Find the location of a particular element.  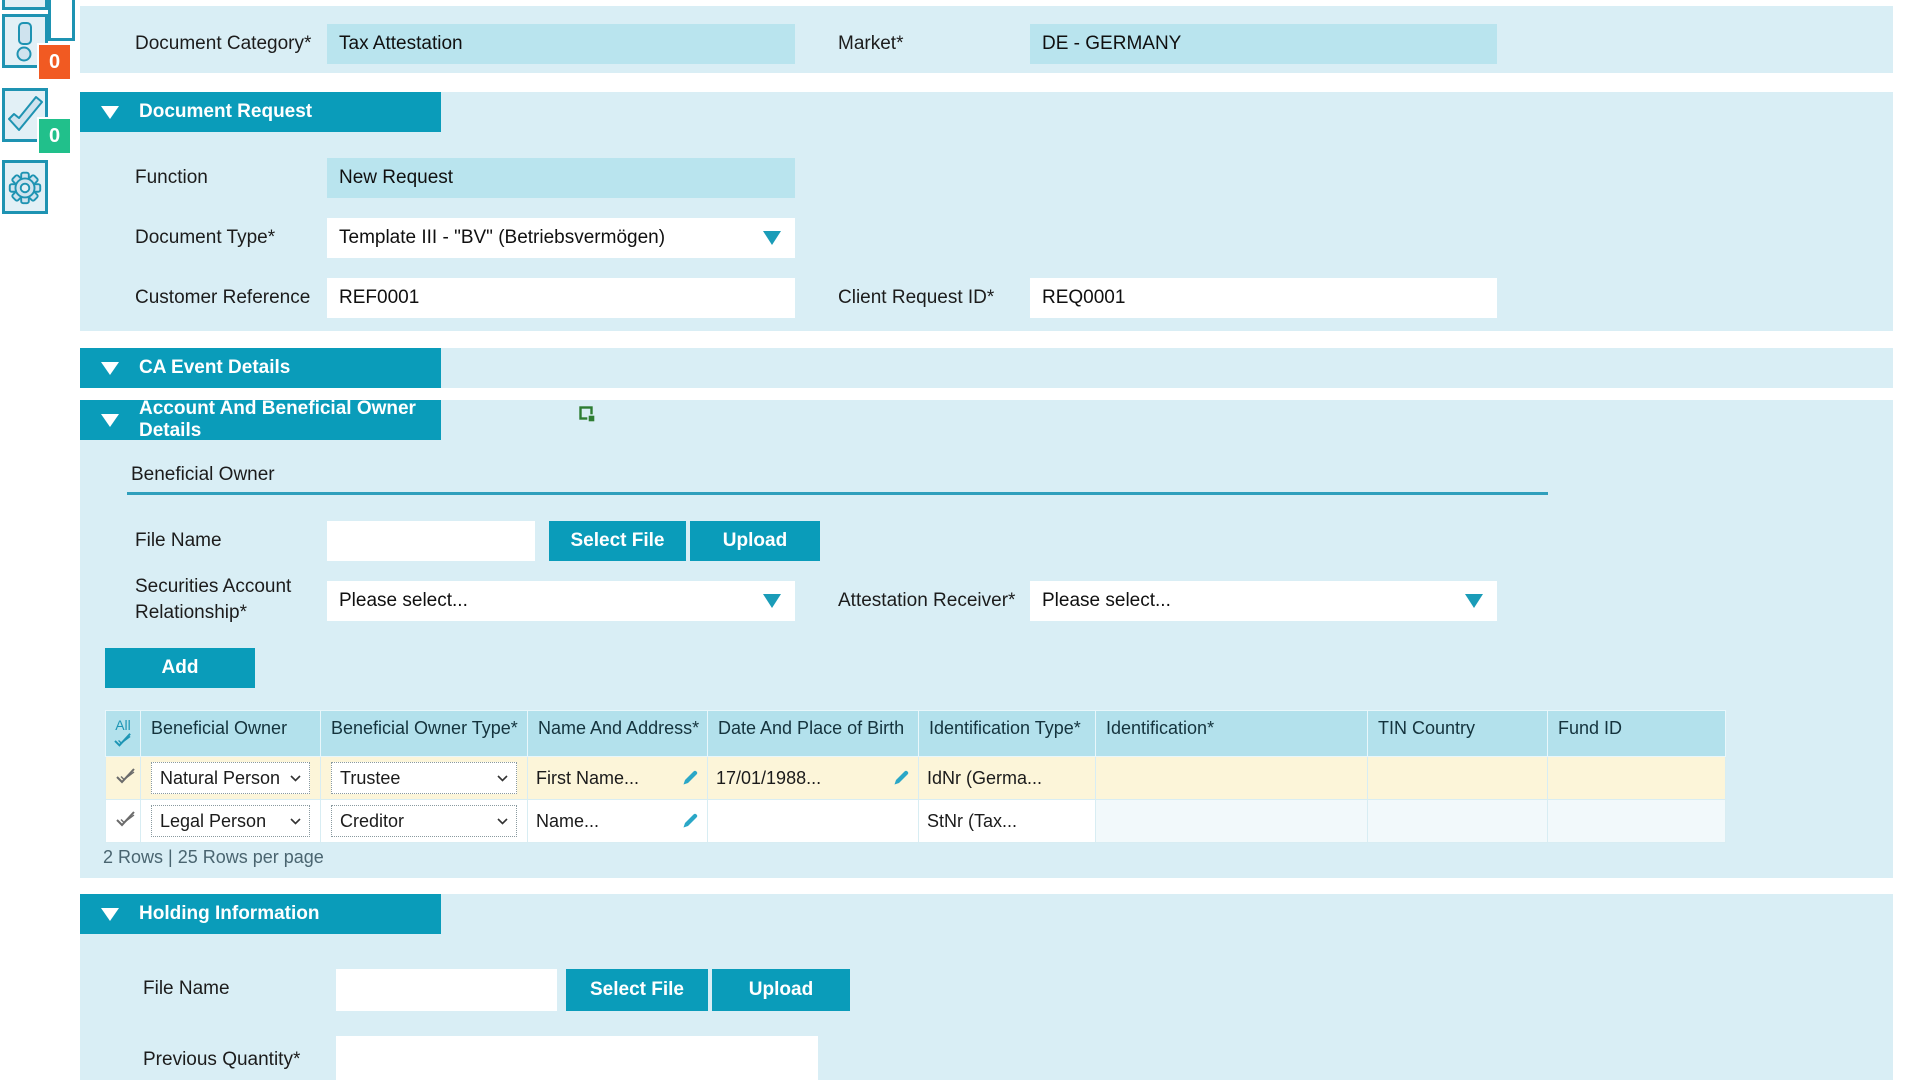

gear-icon is located at coordinates (25, 188).